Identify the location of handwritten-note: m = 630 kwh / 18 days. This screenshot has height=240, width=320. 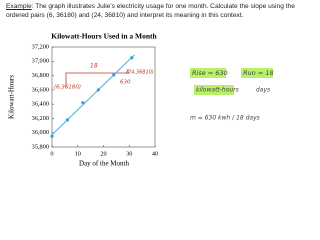
(225, 118).